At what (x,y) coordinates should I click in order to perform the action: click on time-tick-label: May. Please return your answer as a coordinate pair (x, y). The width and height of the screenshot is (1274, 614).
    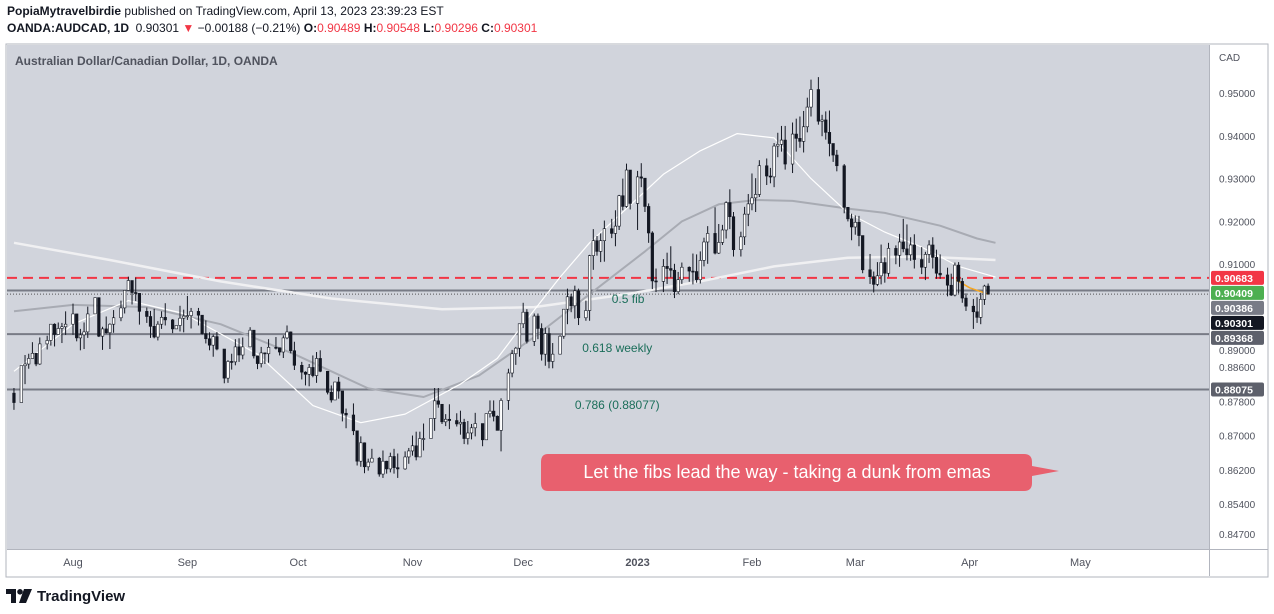
    Looking at the image, I should click on (1080, 563).